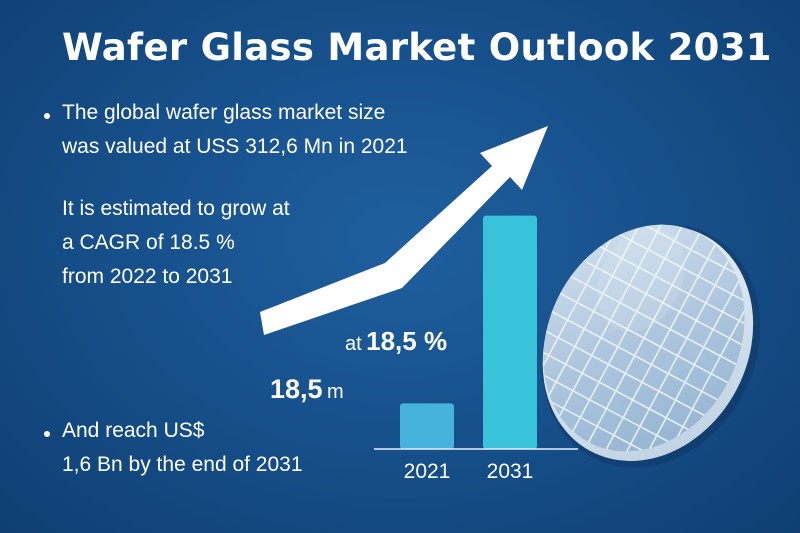 The image size is (800, 533). What do you see at coordinates (235, 146) in the screenshot?
I see `bullet-1-line-2: was valued at USS 312,6 Mn in 2021` at bounding box center [235, 146].